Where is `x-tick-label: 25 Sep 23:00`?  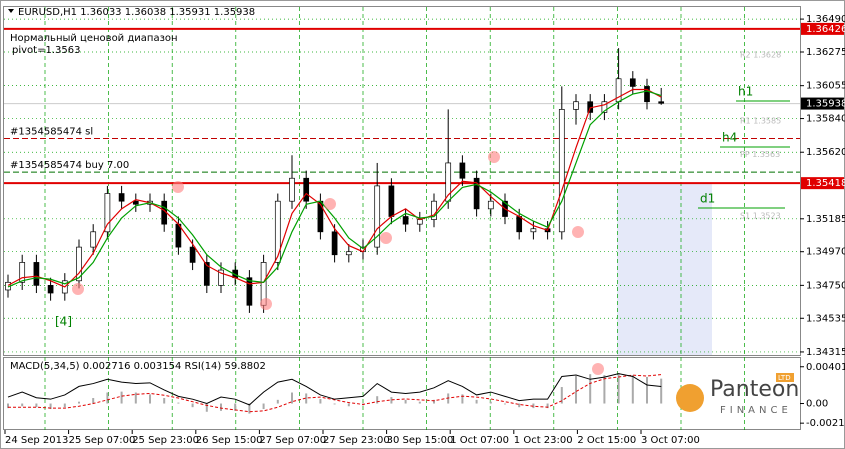
x-tick-label: 25 Sep 23:00 is located at coordinates (165, 440).